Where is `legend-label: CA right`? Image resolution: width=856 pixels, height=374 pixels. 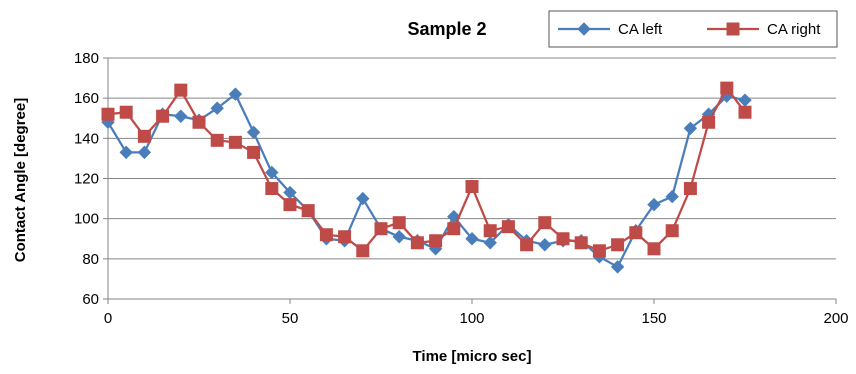
legend-label: CA right is located at coordinates (794, 29).